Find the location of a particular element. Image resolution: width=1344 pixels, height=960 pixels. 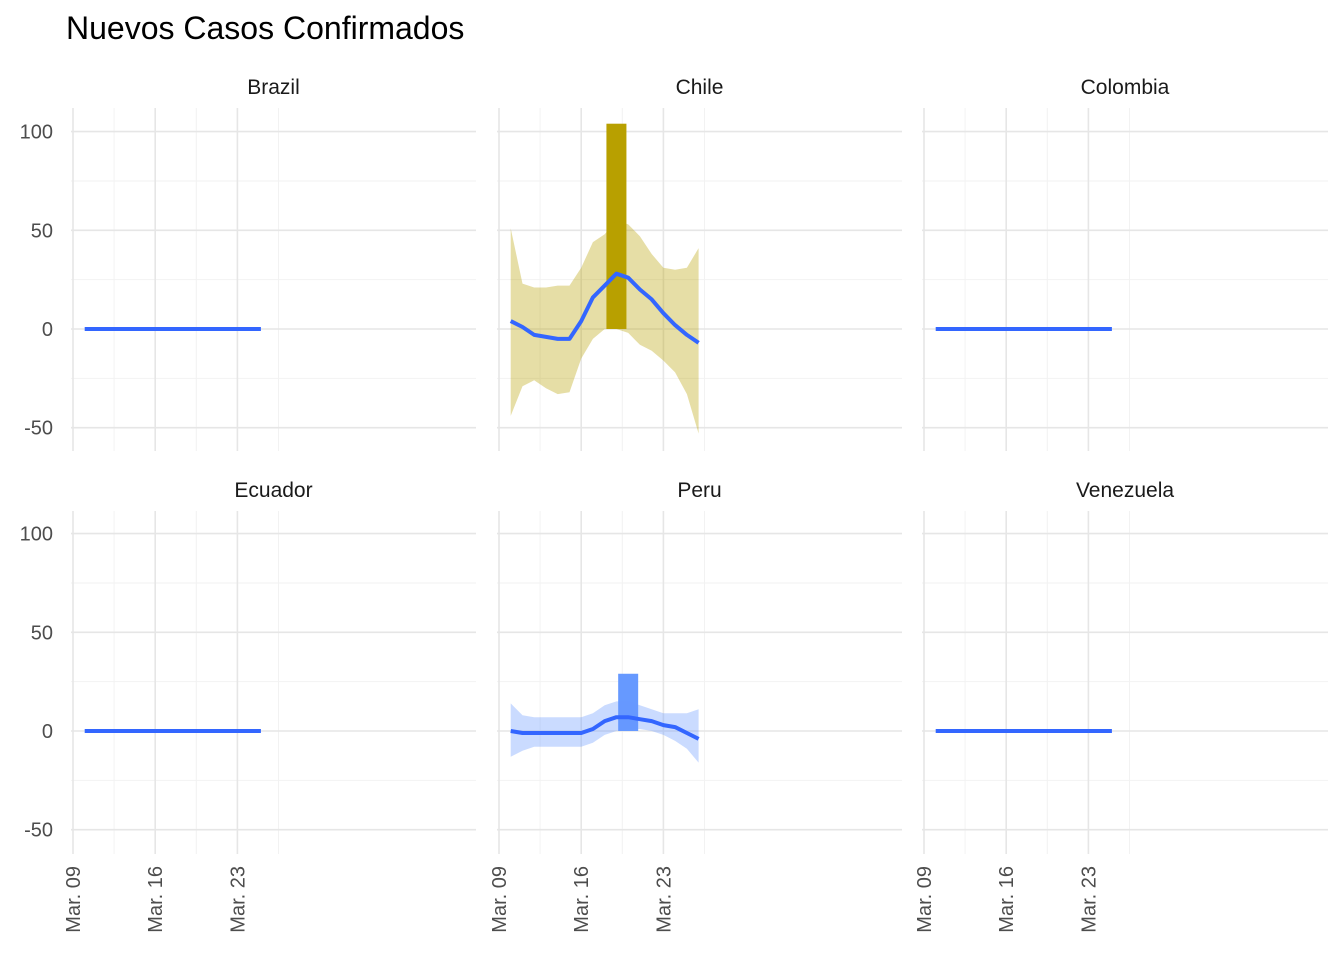

facet-title-peru: Peru is located at coordinates (699, 490).